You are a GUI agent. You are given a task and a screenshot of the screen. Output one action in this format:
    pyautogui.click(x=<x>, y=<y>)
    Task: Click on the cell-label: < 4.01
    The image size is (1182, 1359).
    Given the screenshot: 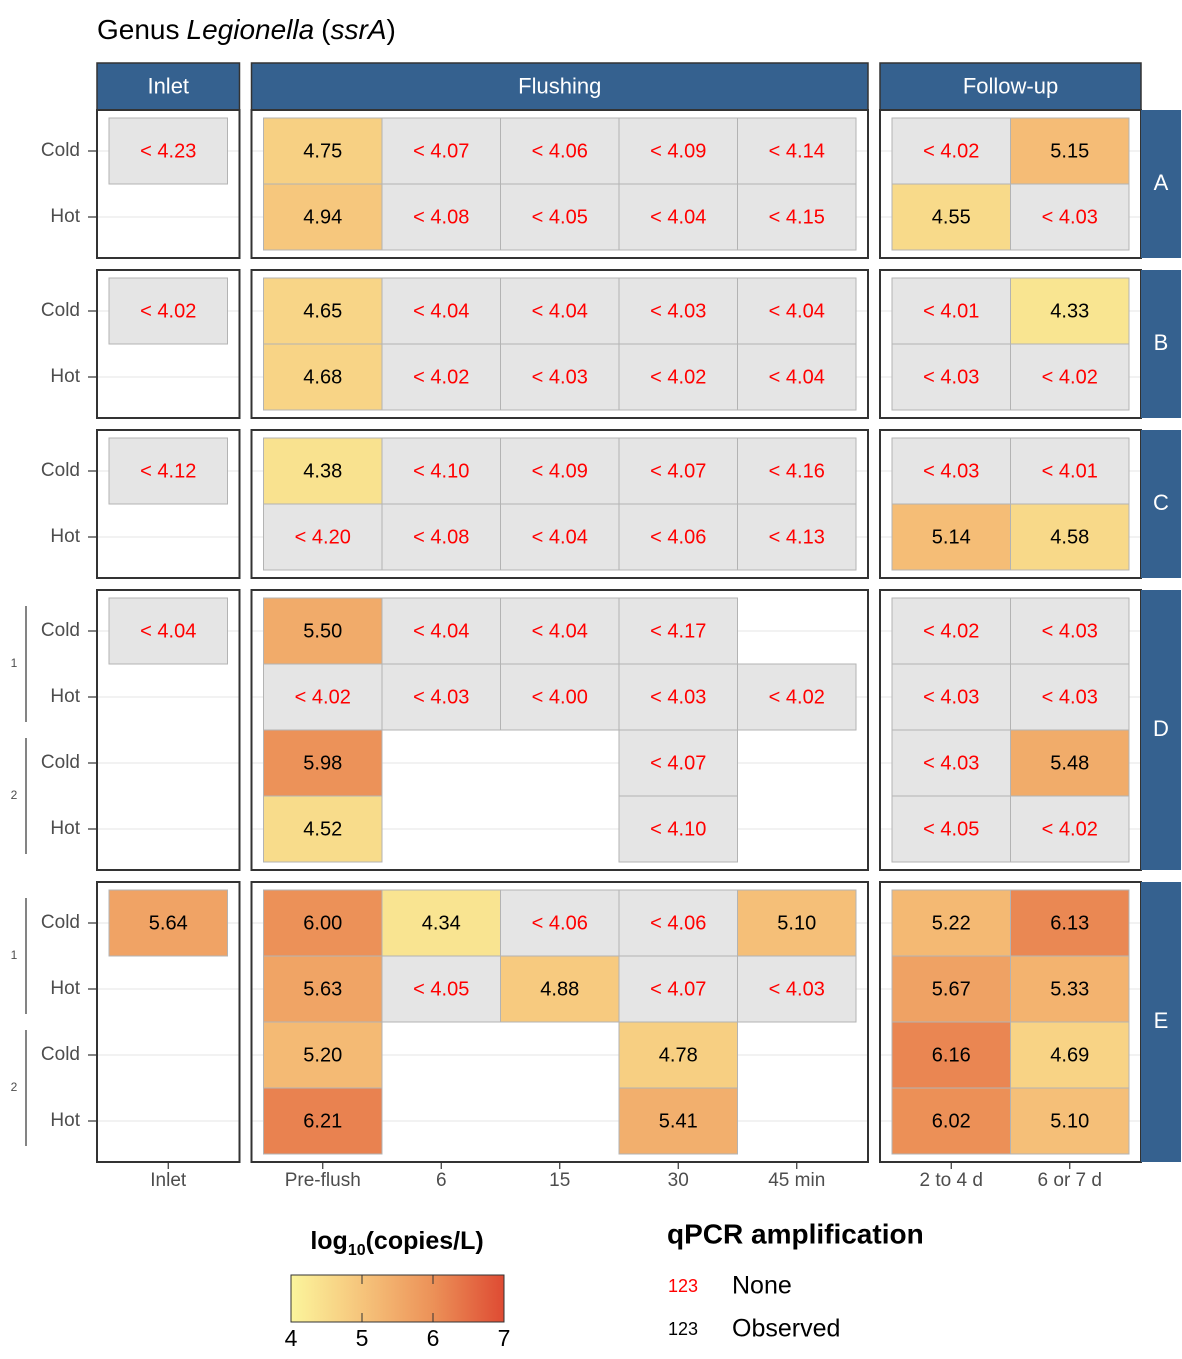 What is the action you would take?
    pyautogui.click(x=951, y=311)
    